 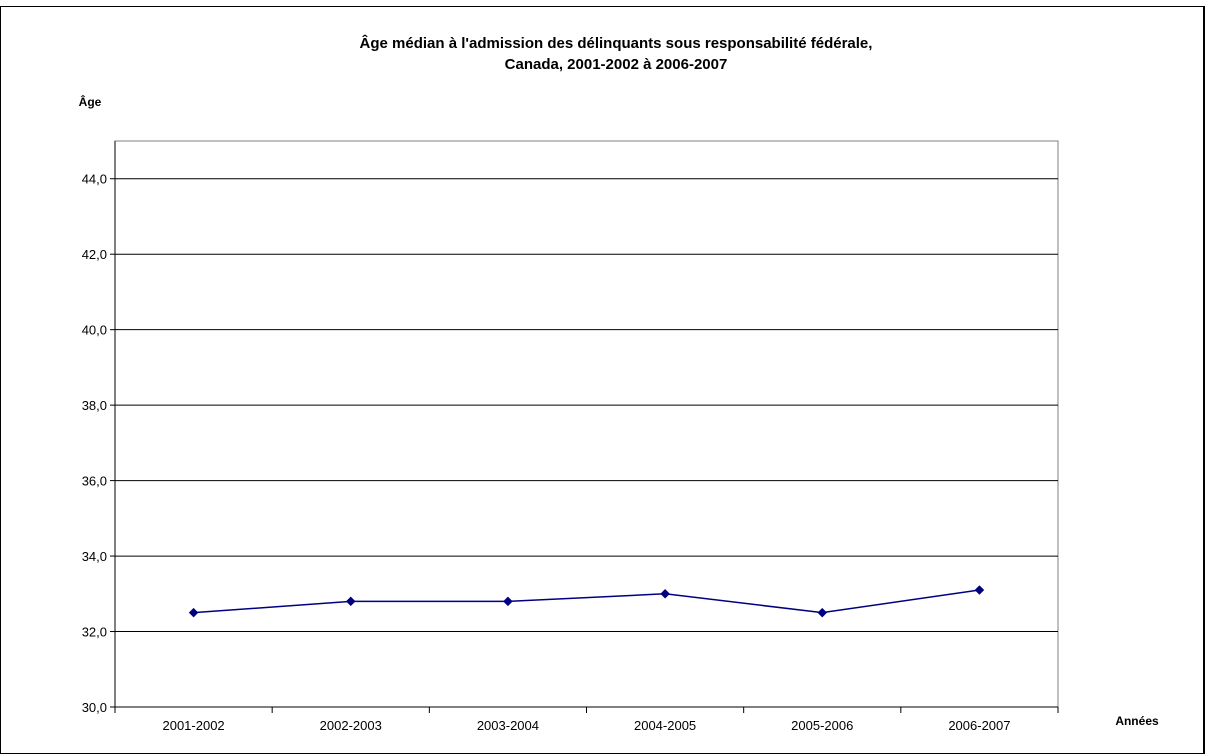 What do you see at coordinates (94, 179) in the screenshot?
I see `y-tick-label: 44,0` at bounding box center [94, 179].